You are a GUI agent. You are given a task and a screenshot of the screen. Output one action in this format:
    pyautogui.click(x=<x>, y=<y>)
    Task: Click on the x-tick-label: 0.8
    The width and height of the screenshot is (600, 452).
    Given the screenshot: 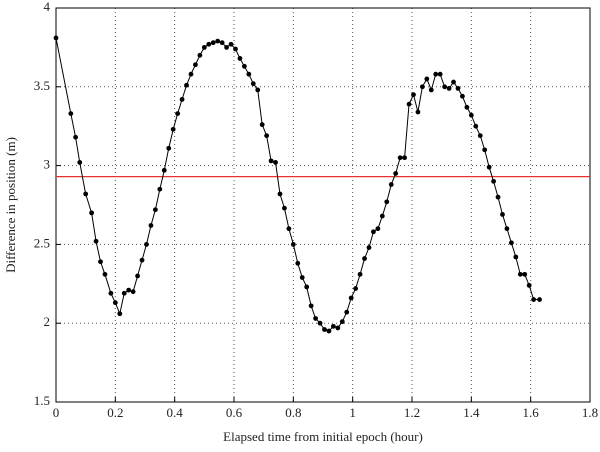 What is the action you would take?
    pyautogui.click(x=293, y=412)
    